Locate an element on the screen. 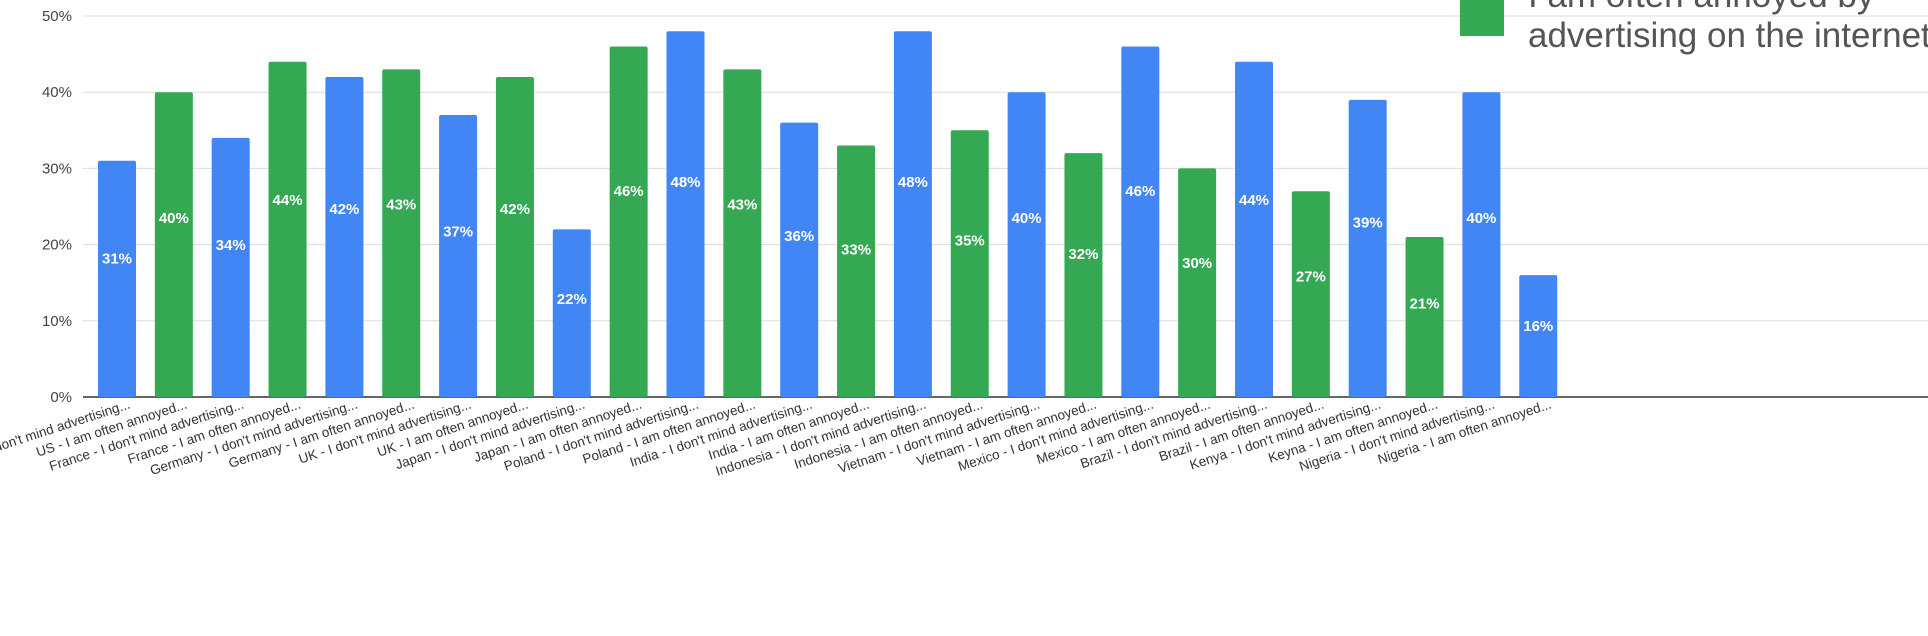  y-tick-label: 30% is located at coordinates (57, 168).